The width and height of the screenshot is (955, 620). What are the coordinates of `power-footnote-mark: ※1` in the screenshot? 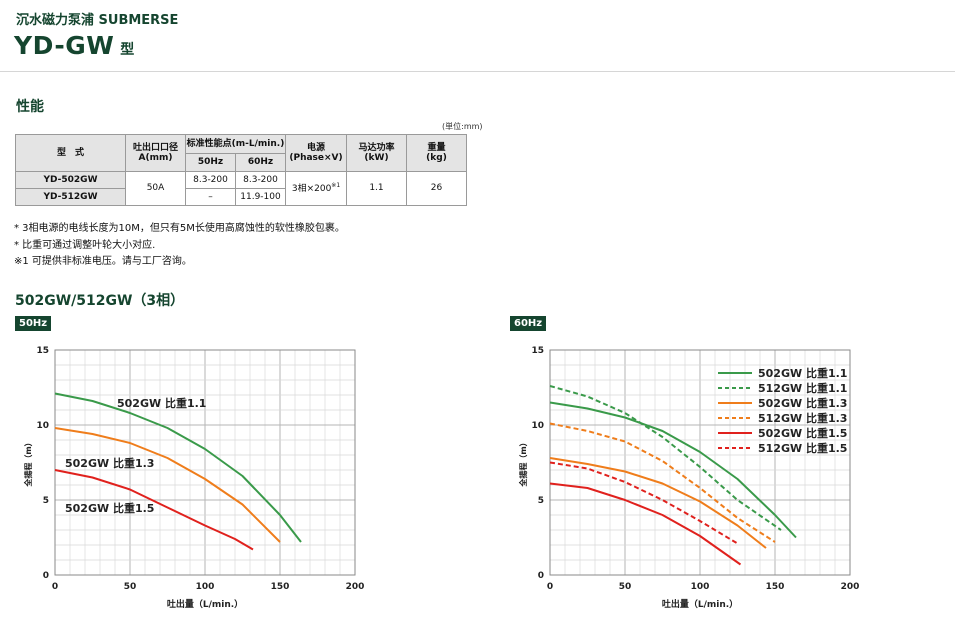 It's located at (336, 185).